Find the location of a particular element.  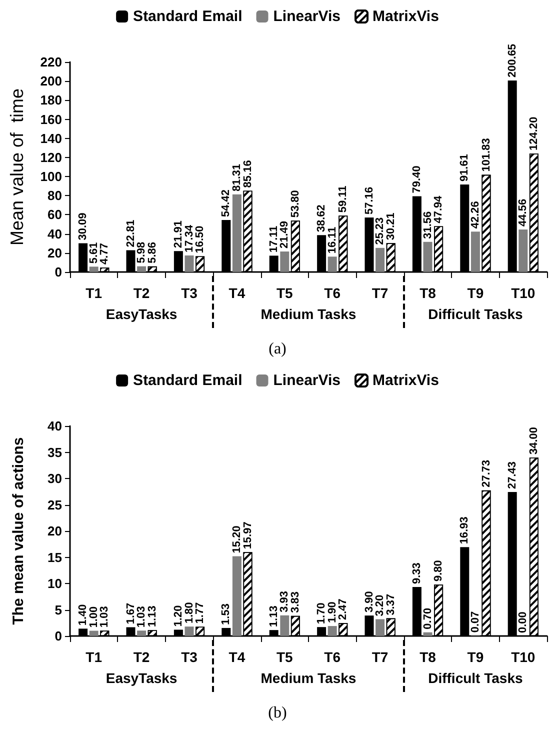

data-label: 1.03 is located at coordinates (104, 617).